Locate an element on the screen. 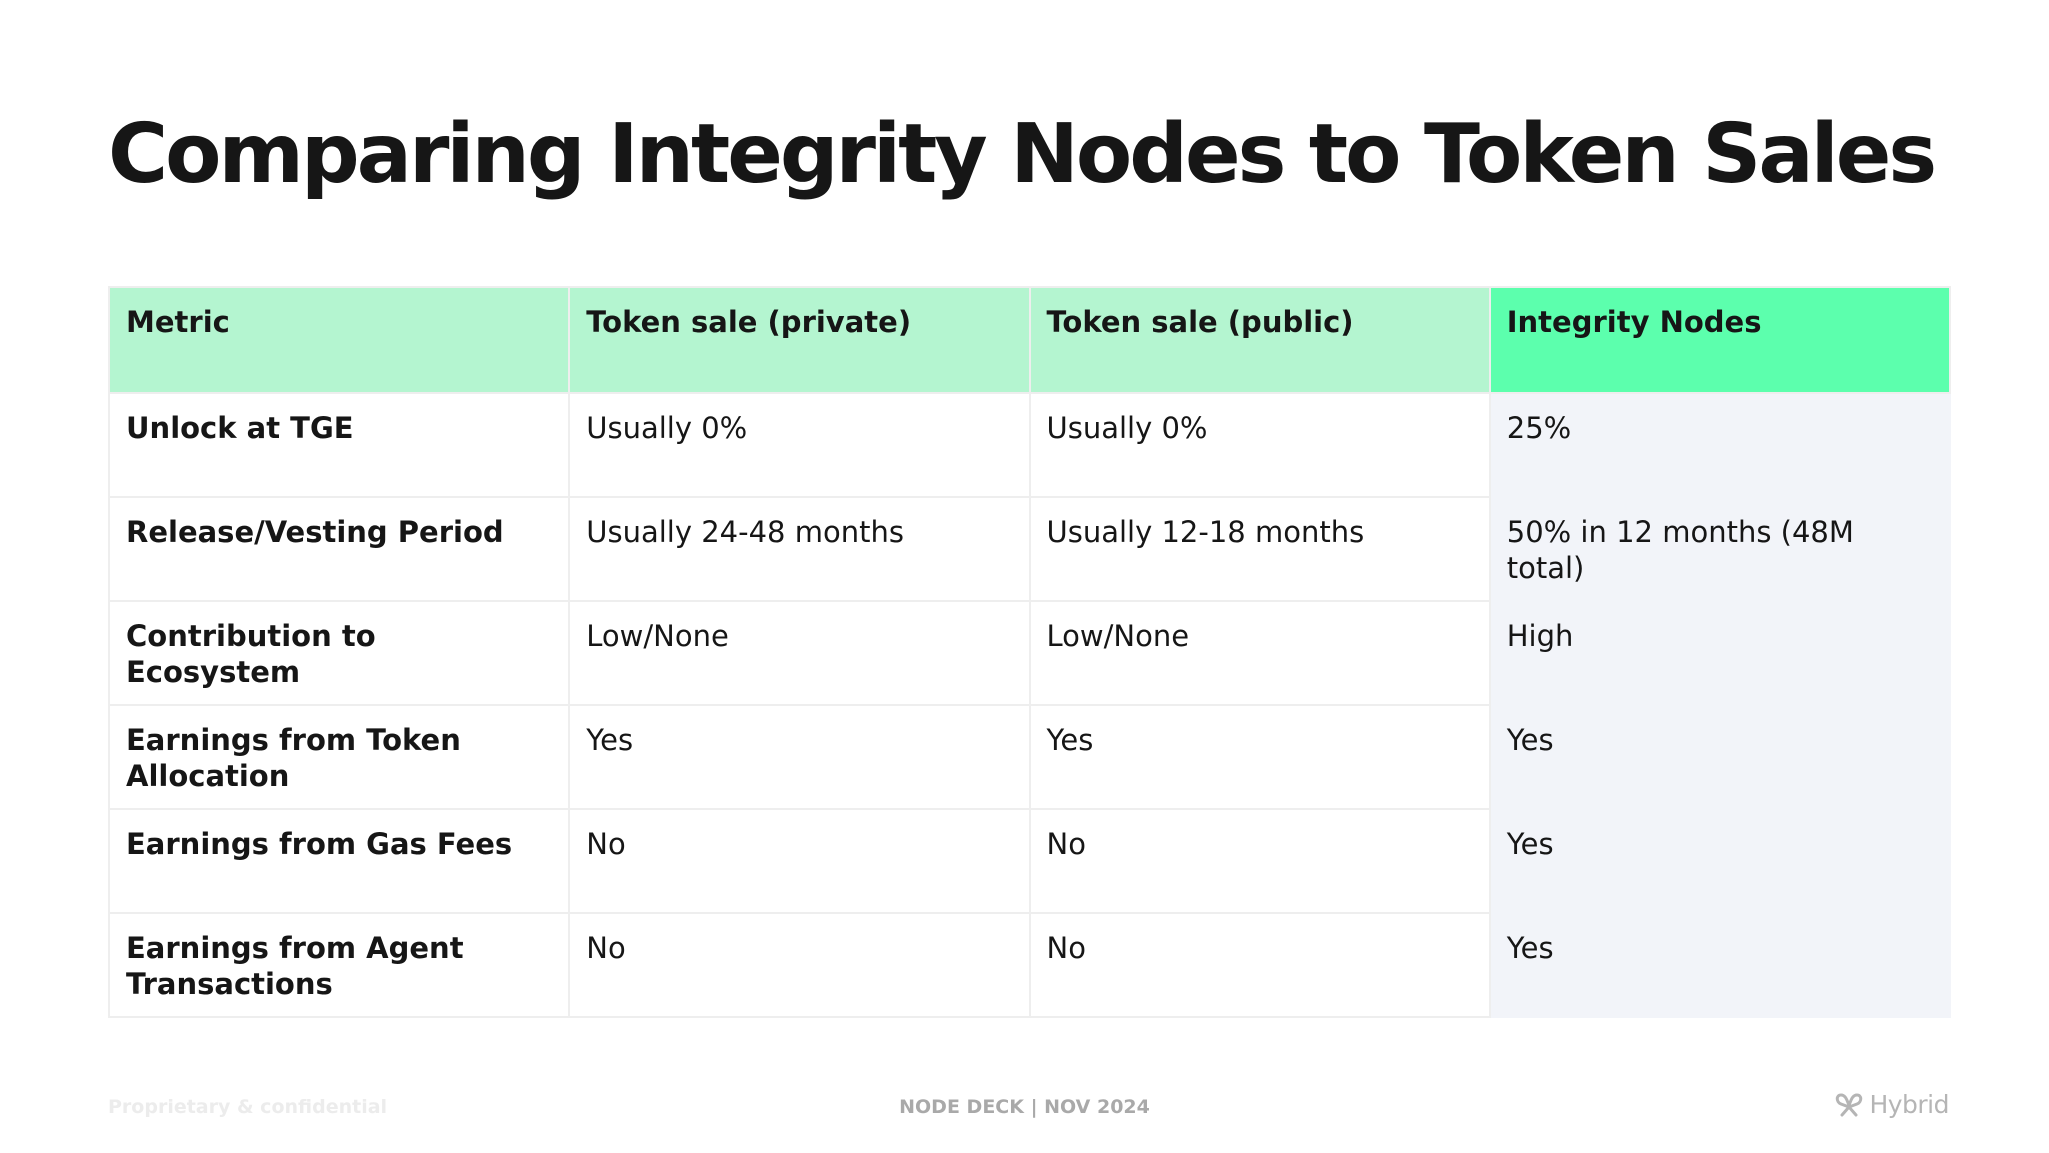  private-sale-cell: Low/None is located at coordinates (799, 653).